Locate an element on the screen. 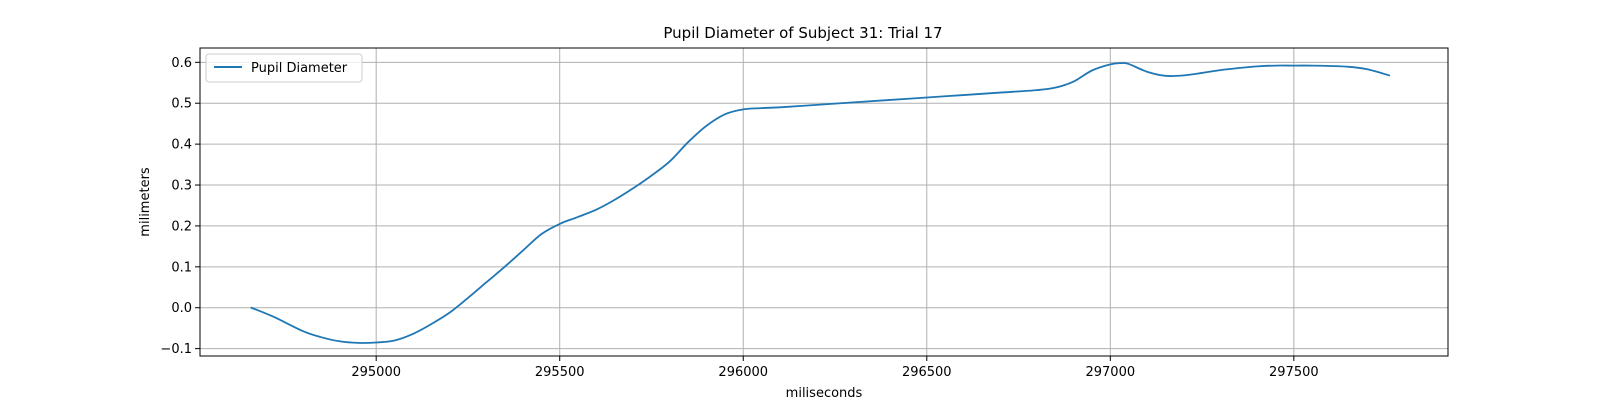 Image resolution: width=1600 pixels, height=400 pixels. x-axis: 295000 295500 296000 296500 297000 297500 is located at coordinates (835, 368).